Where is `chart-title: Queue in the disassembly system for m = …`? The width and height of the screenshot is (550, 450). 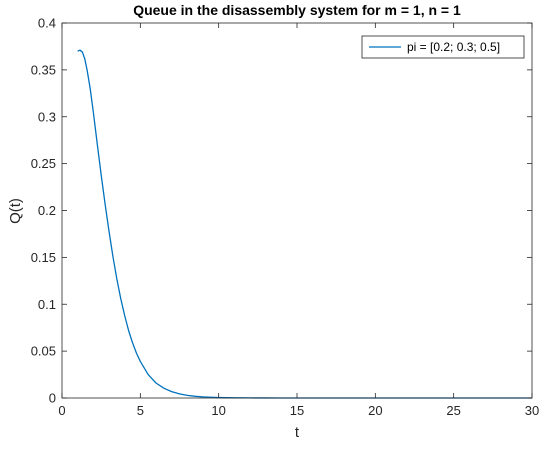
chart-title: Queue in the disassembly system for m = … is located at coordinates (297, 10).